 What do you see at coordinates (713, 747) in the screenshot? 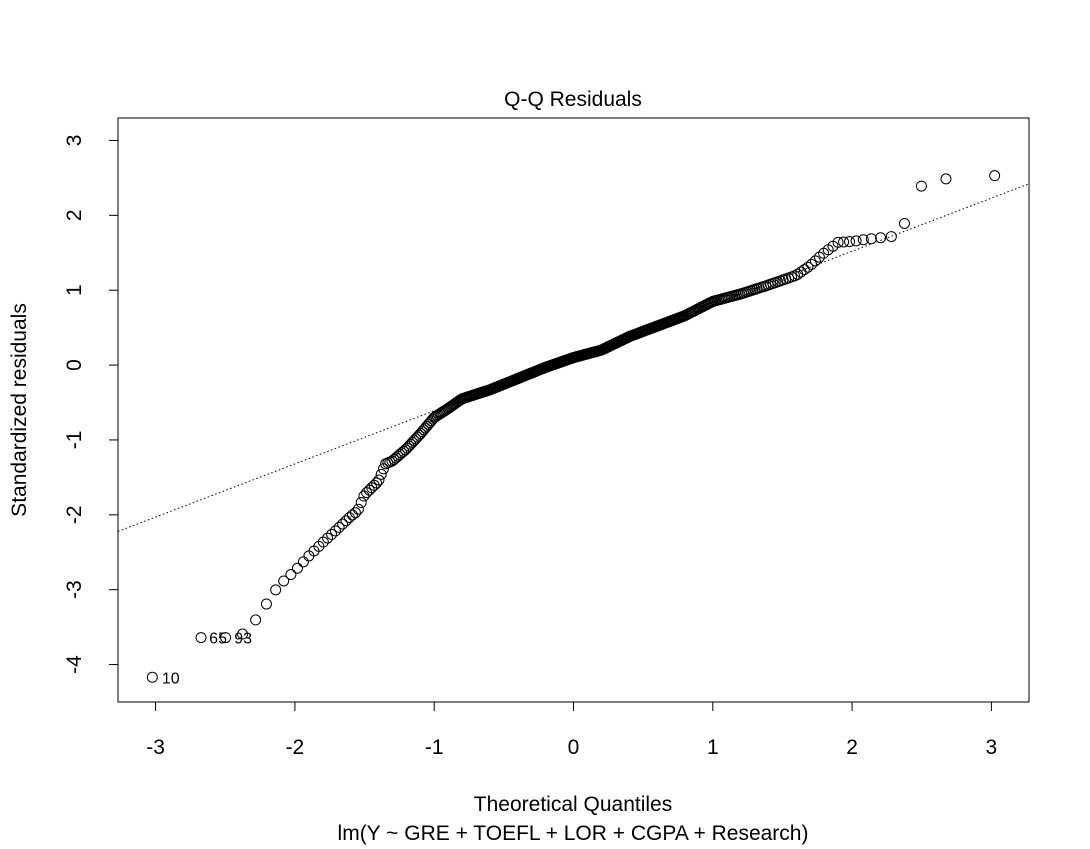
I see `x-tick-label: 1` at bounding box center [713, 747].